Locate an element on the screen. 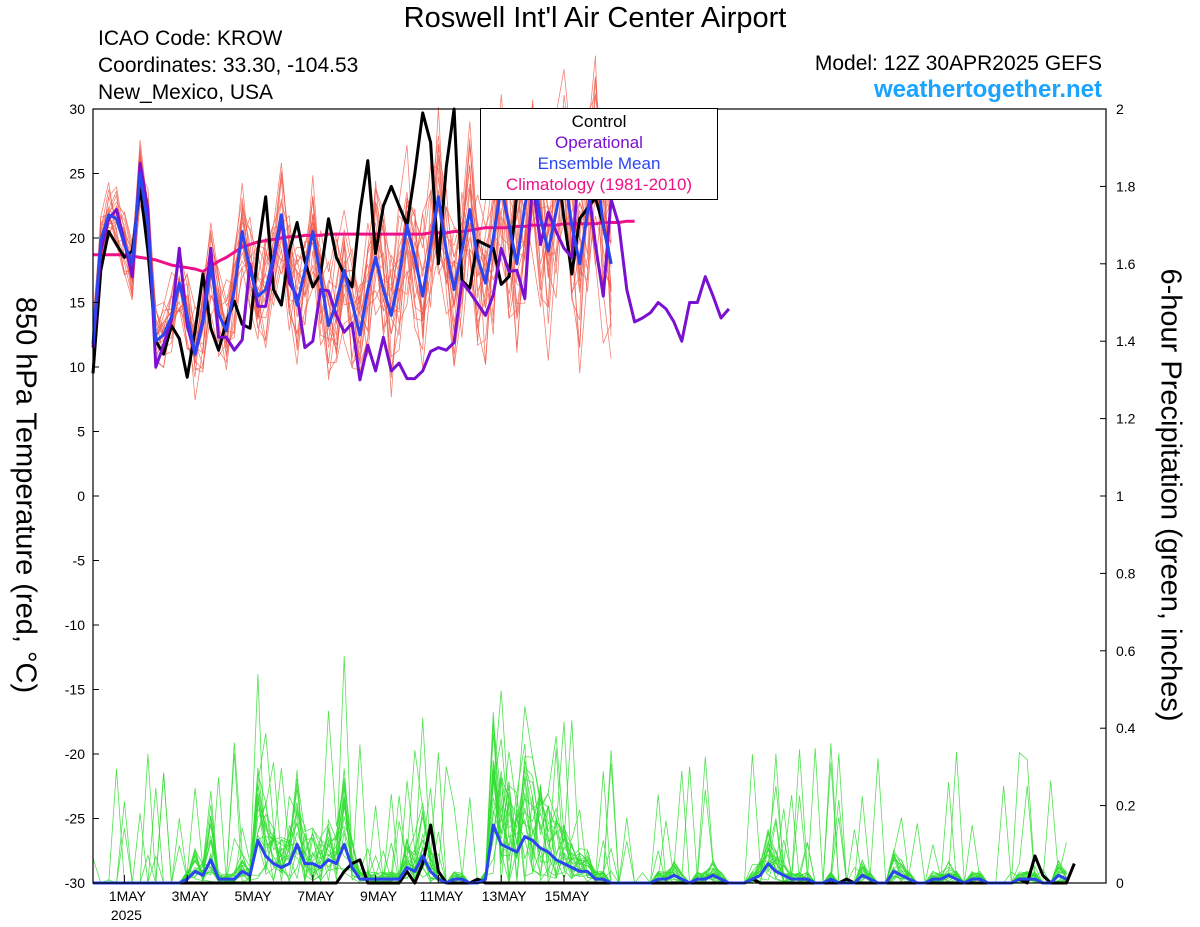 This screenshot has height=927, width=1200. y-tick-label: -25 is located at coordinates (75, 819).